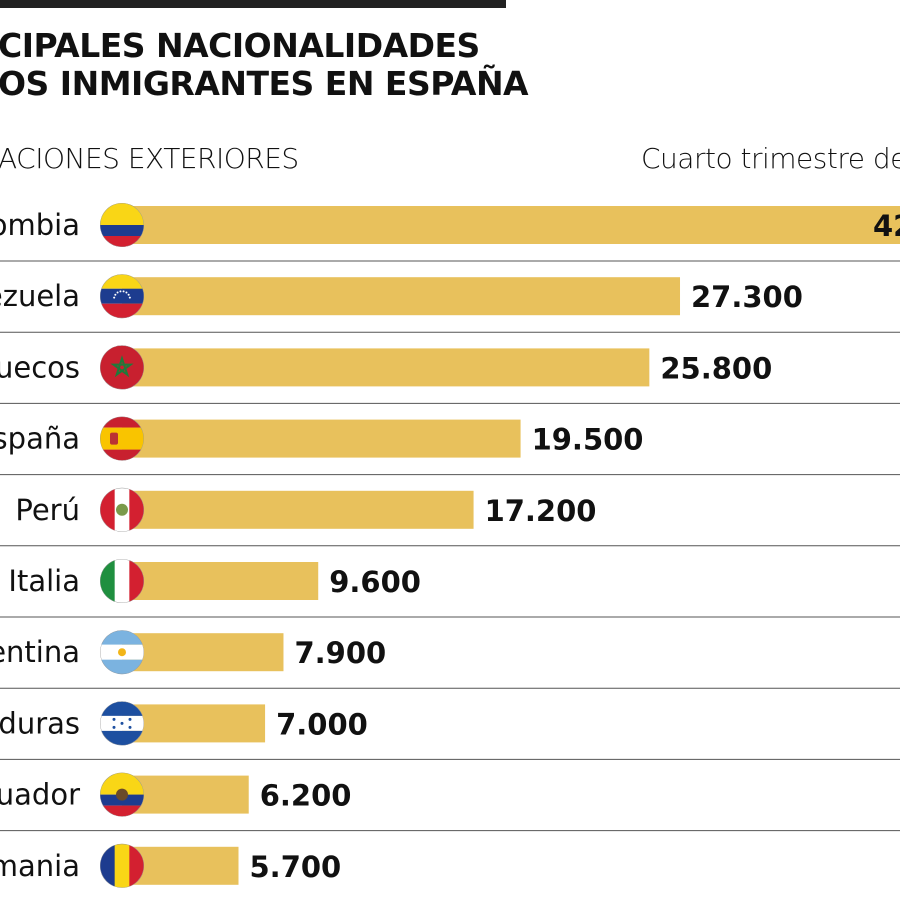 The height and width of the screenshot is (900, 900). What do you see at coordinates (40, 367) in the screenshot?
I see `category-label: uecos` at bounding box center [40, 367].